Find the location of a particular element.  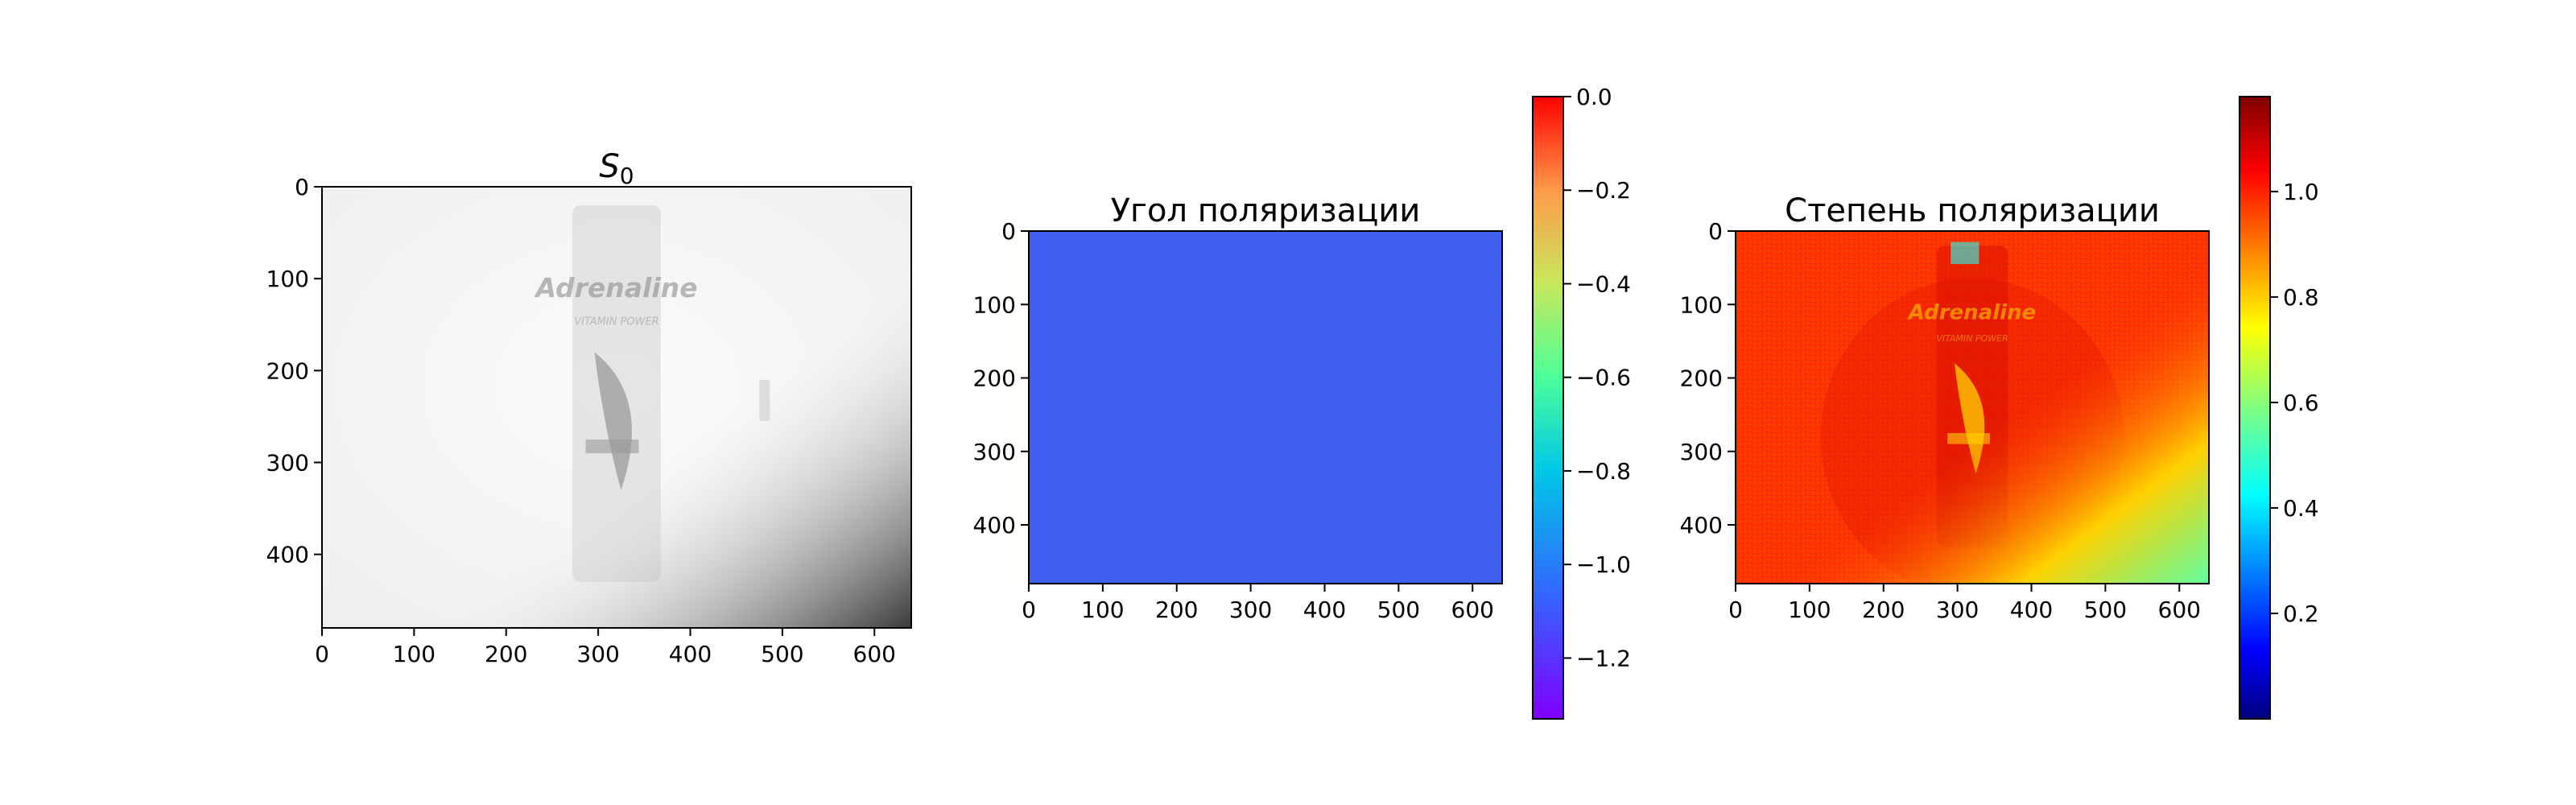

colorbar-tick-label: −0.8 is located at coordinates (1603, 471).